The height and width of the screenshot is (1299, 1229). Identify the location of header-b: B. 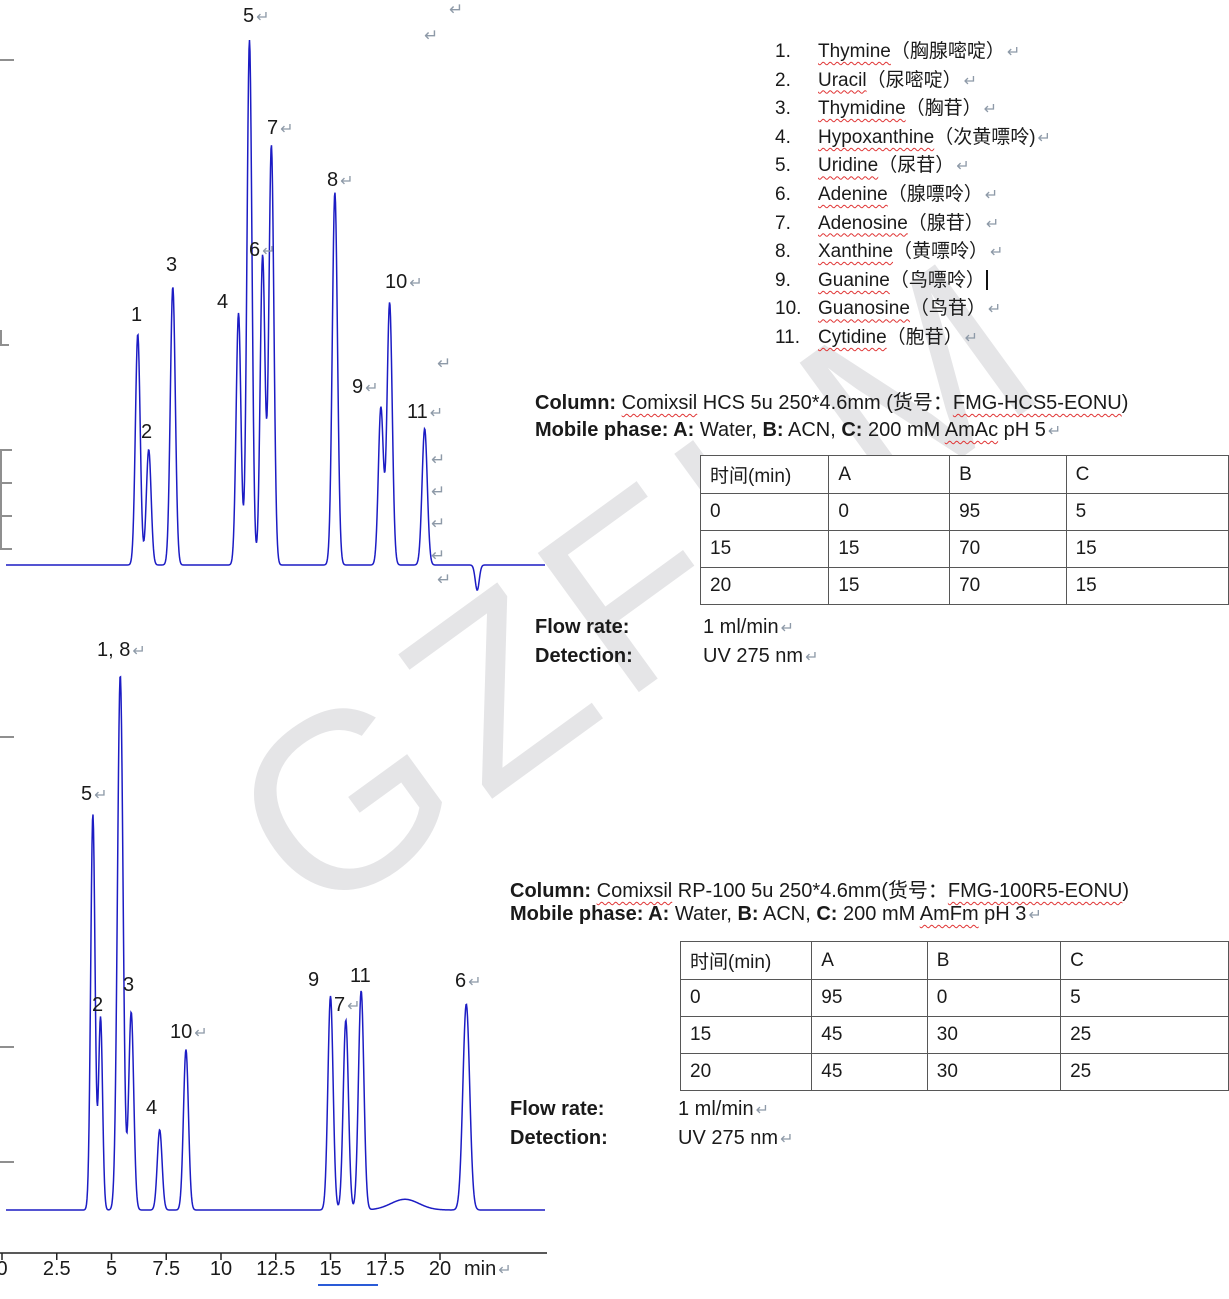
(994, 960).